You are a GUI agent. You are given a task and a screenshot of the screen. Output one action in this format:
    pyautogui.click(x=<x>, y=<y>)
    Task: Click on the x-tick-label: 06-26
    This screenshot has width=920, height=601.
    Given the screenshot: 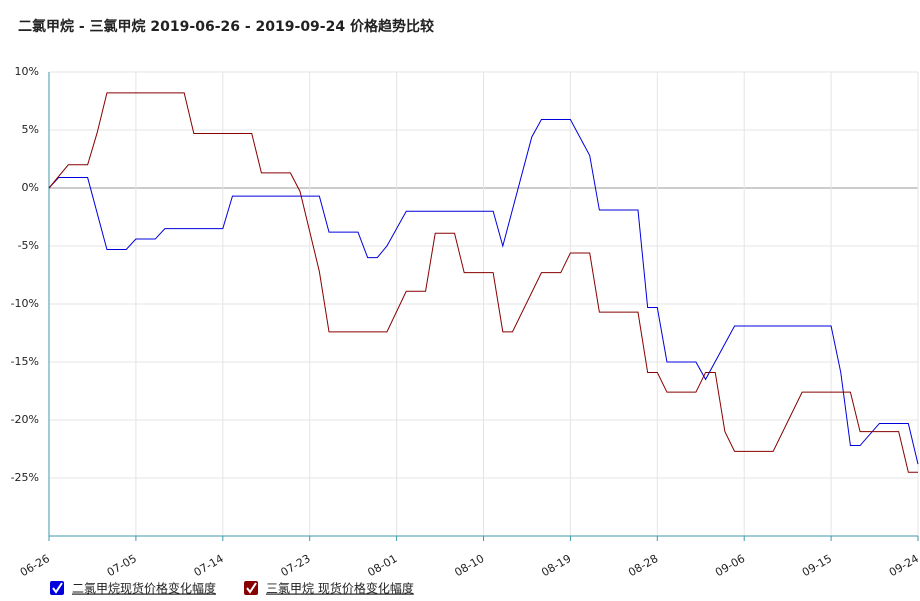 What is the action you would take?
    pyautogui.click(x=35, y=565)
    